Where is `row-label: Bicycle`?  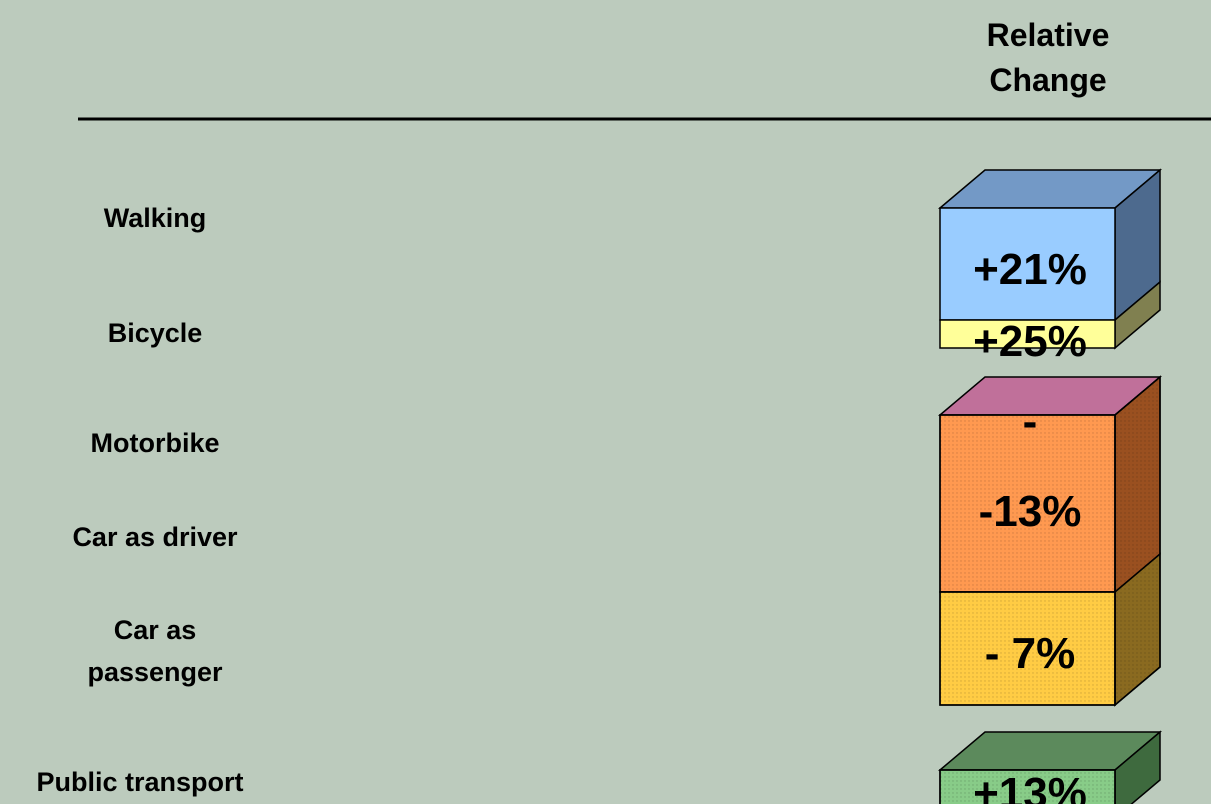
row-label: Bicycle is located at coordinates (155, 333).